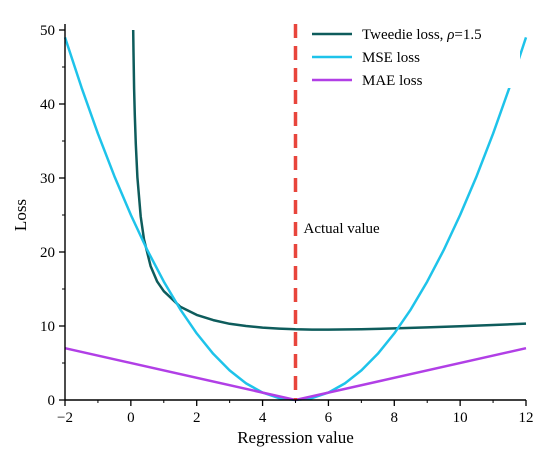 The height and width of the screenshot is (459, 550). Describe the element at coordinates (329, 418) in the screenshot. I see `x-tick-label: 6` at that location.